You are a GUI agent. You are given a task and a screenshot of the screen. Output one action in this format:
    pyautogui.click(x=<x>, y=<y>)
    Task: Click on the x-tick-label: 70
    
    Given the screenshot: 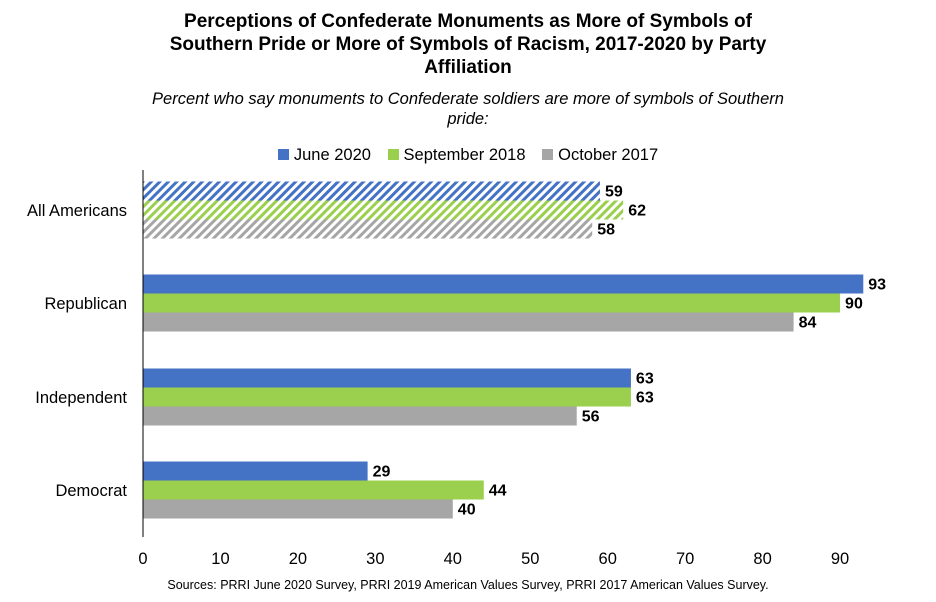 What is the action you would take?
    pyautogui.click(x=685, y=559)
    